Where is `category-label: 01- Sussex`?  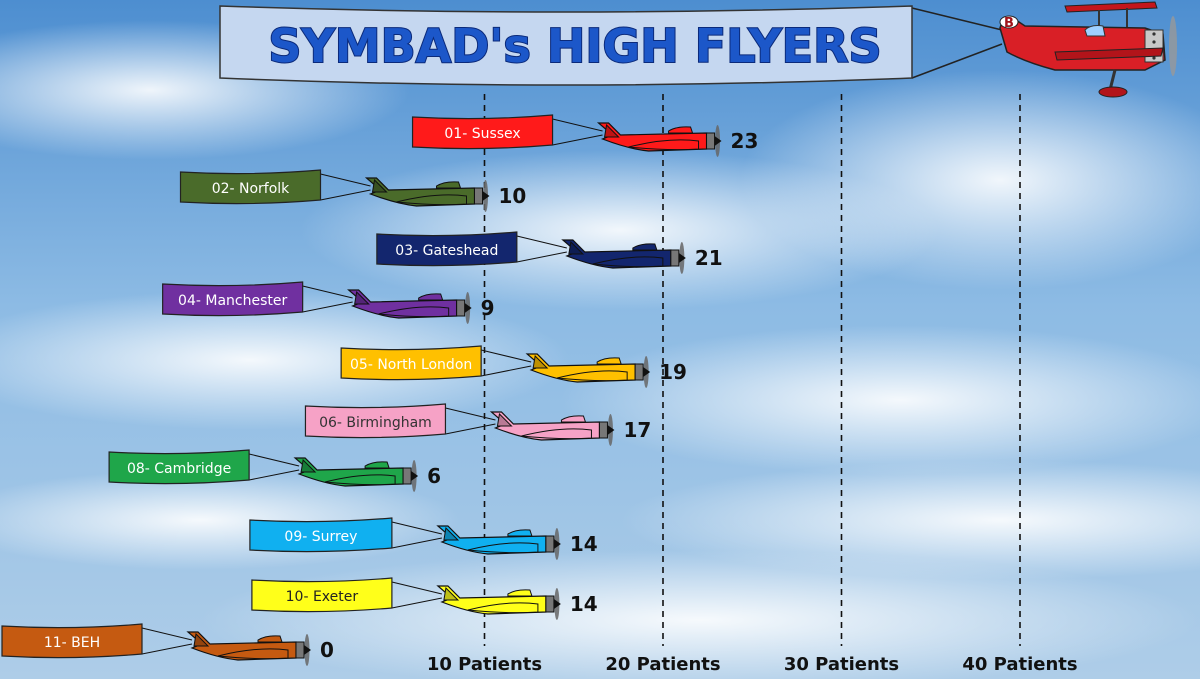
category-label: 01- Sussex is located at coordinates (482, 134).